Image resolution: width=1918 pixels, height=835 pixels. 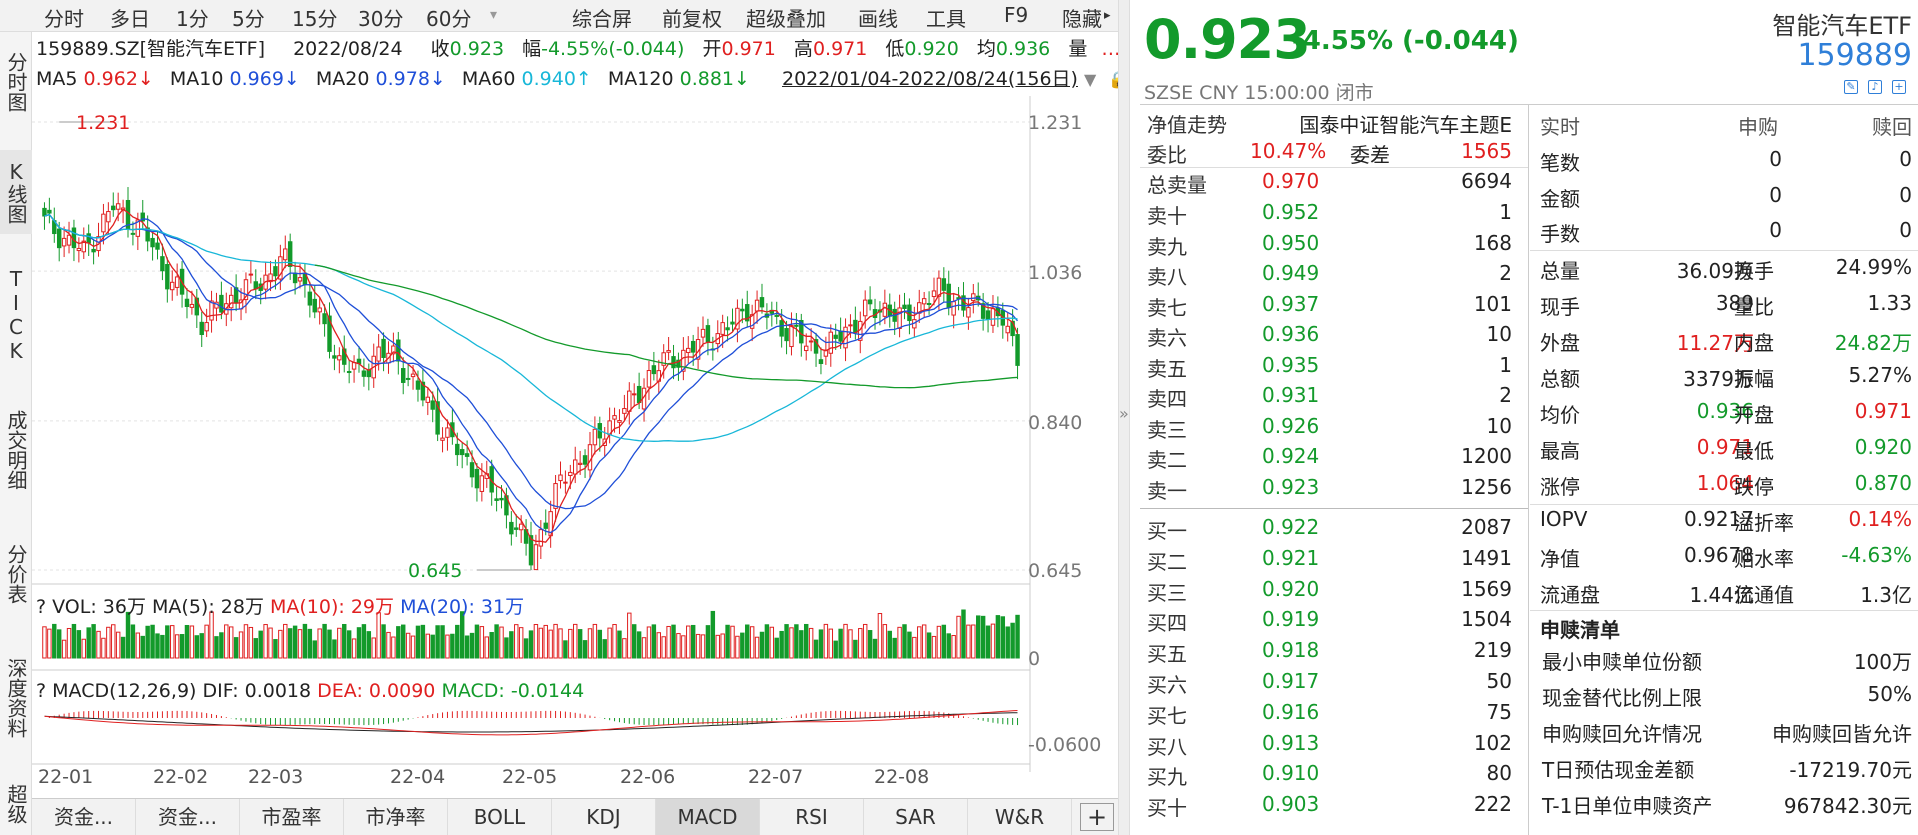 What do you see at coordinates (1332, 456) in the screenshot?
I see `ask-level-row: 卖二 0.924 1200` at bounding box center [1332, 456].